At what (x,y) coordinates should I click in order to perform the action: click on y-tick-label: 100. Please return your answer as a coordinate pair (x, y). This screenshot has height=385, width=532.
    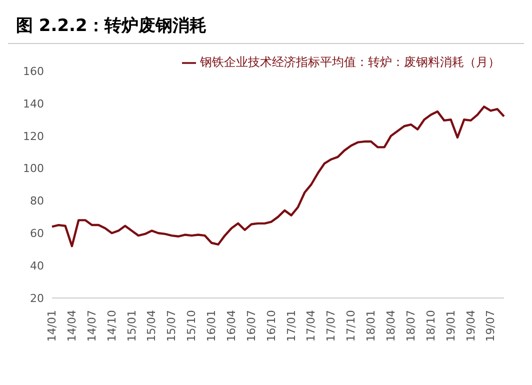
    Looking at the image, I should click on (33, 169).